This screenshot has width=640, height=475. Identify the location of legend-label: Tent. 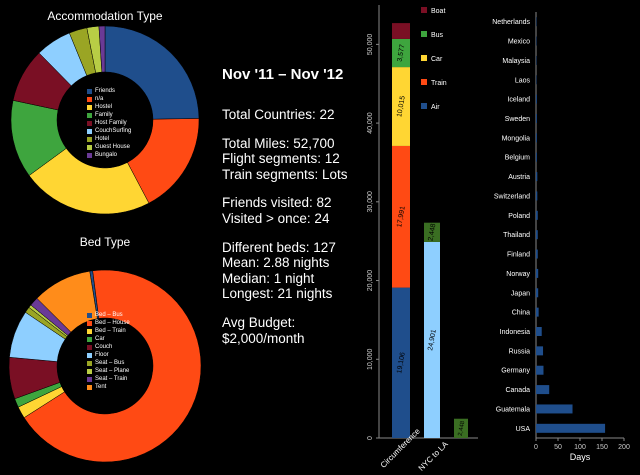
(101, 387).